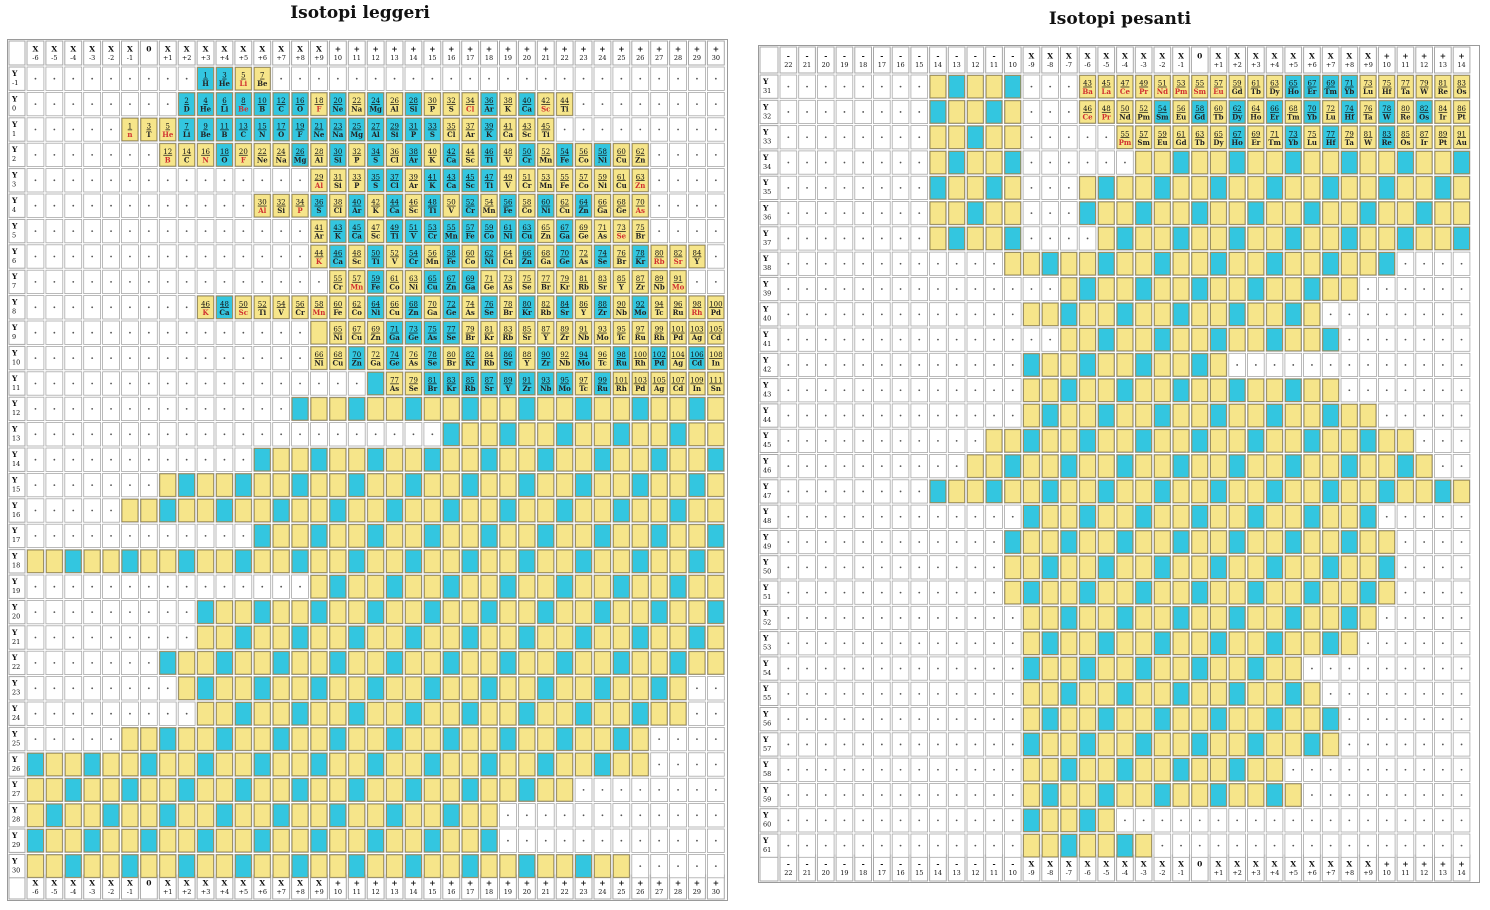 The width and height of the screenshot is (1490, 910). I want to click on isotope-mass: 102, so click(658, 355).